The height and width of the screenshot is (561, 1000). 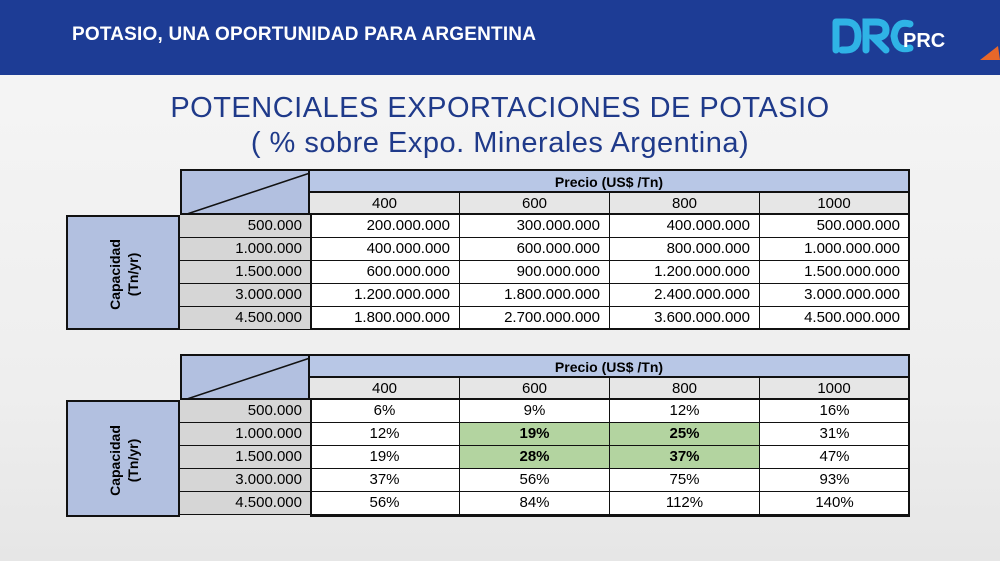 What do you see at coordinates (535, 434) in the screenshot?
I see `percent-cell-highlighted: 19%` at bounding box center [535, 434].